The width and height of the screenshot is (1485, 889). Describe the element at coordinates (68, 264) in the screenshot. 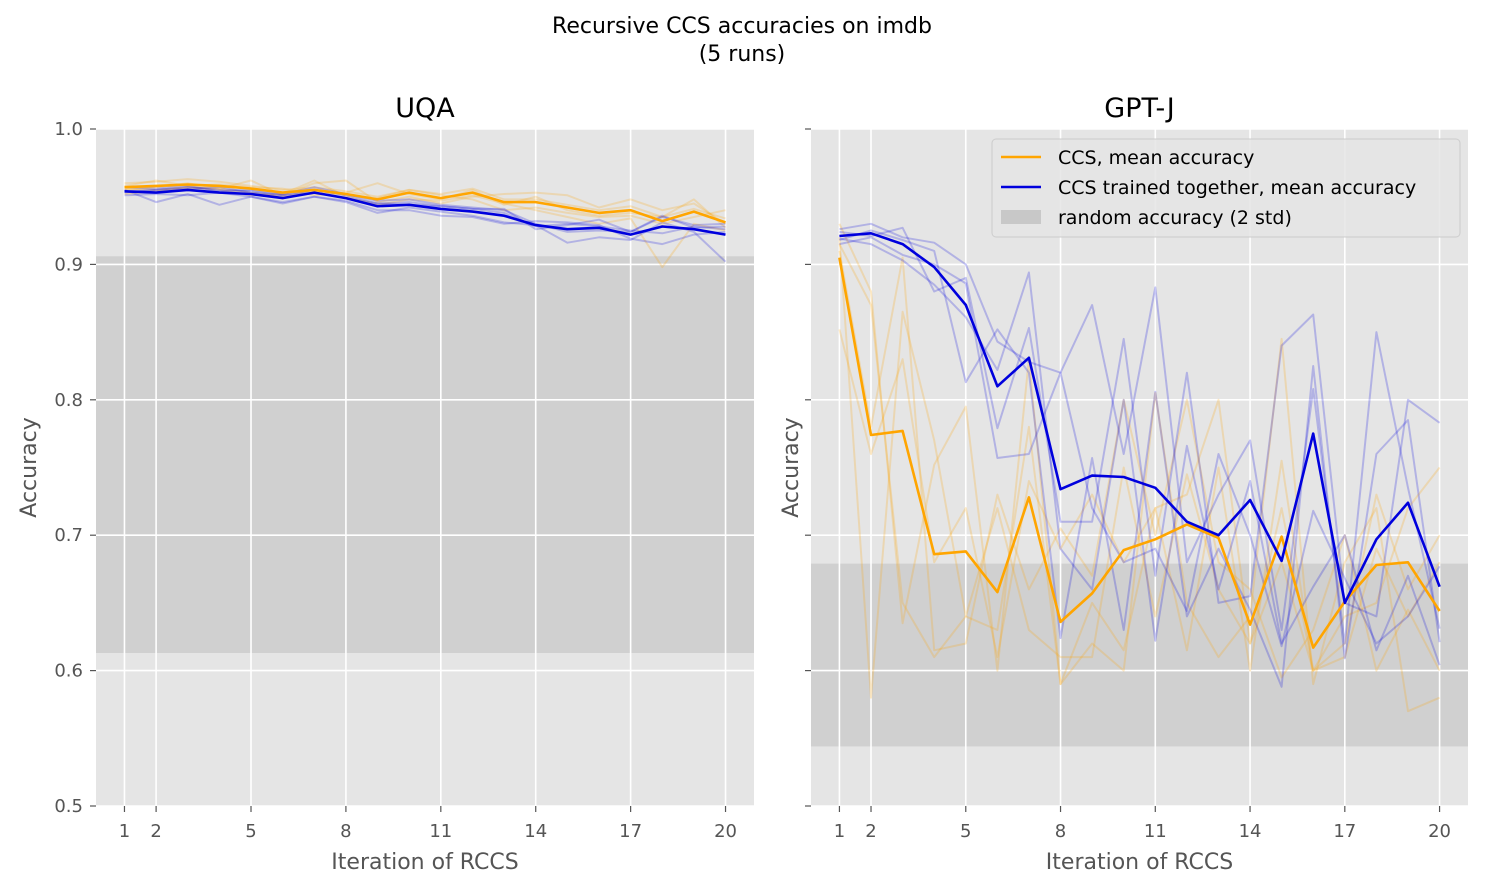

I see `y-tick-label: 0.9` at that location.